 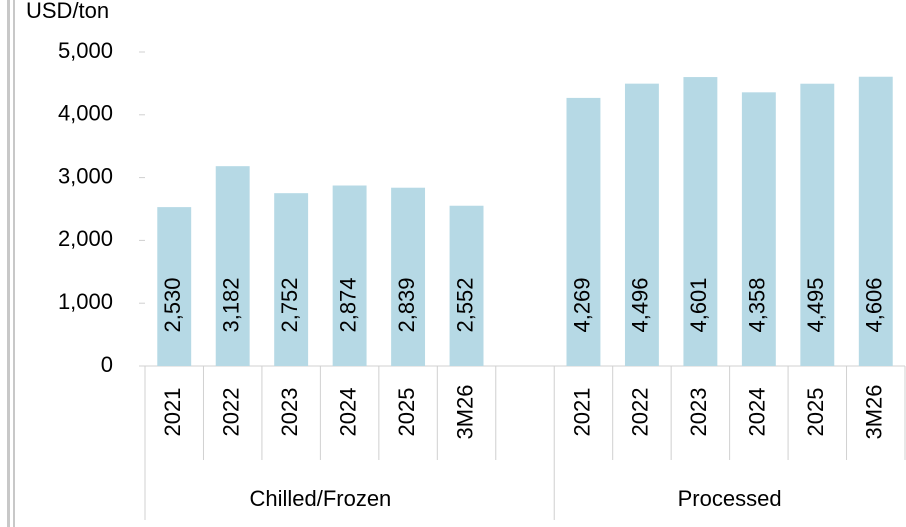 I want to click on group-label: Processed, so click(x=730, y=498).